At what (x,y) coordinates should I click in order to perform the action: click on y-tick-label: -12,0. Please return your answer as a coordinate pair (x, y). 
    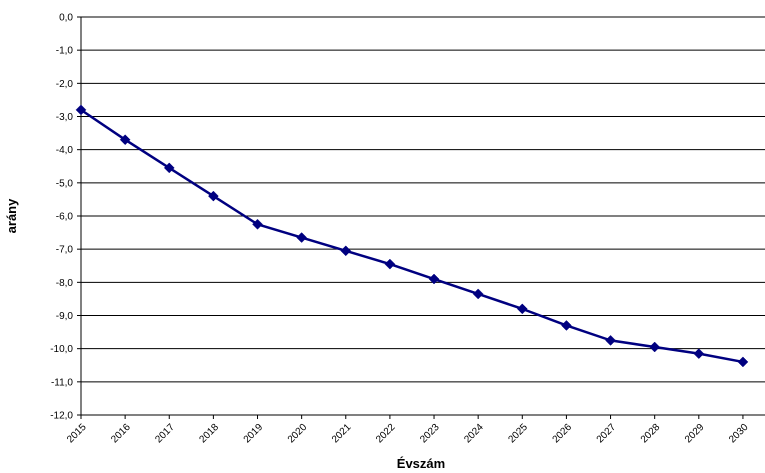
    Looking at the image, I should click on (61, 416).